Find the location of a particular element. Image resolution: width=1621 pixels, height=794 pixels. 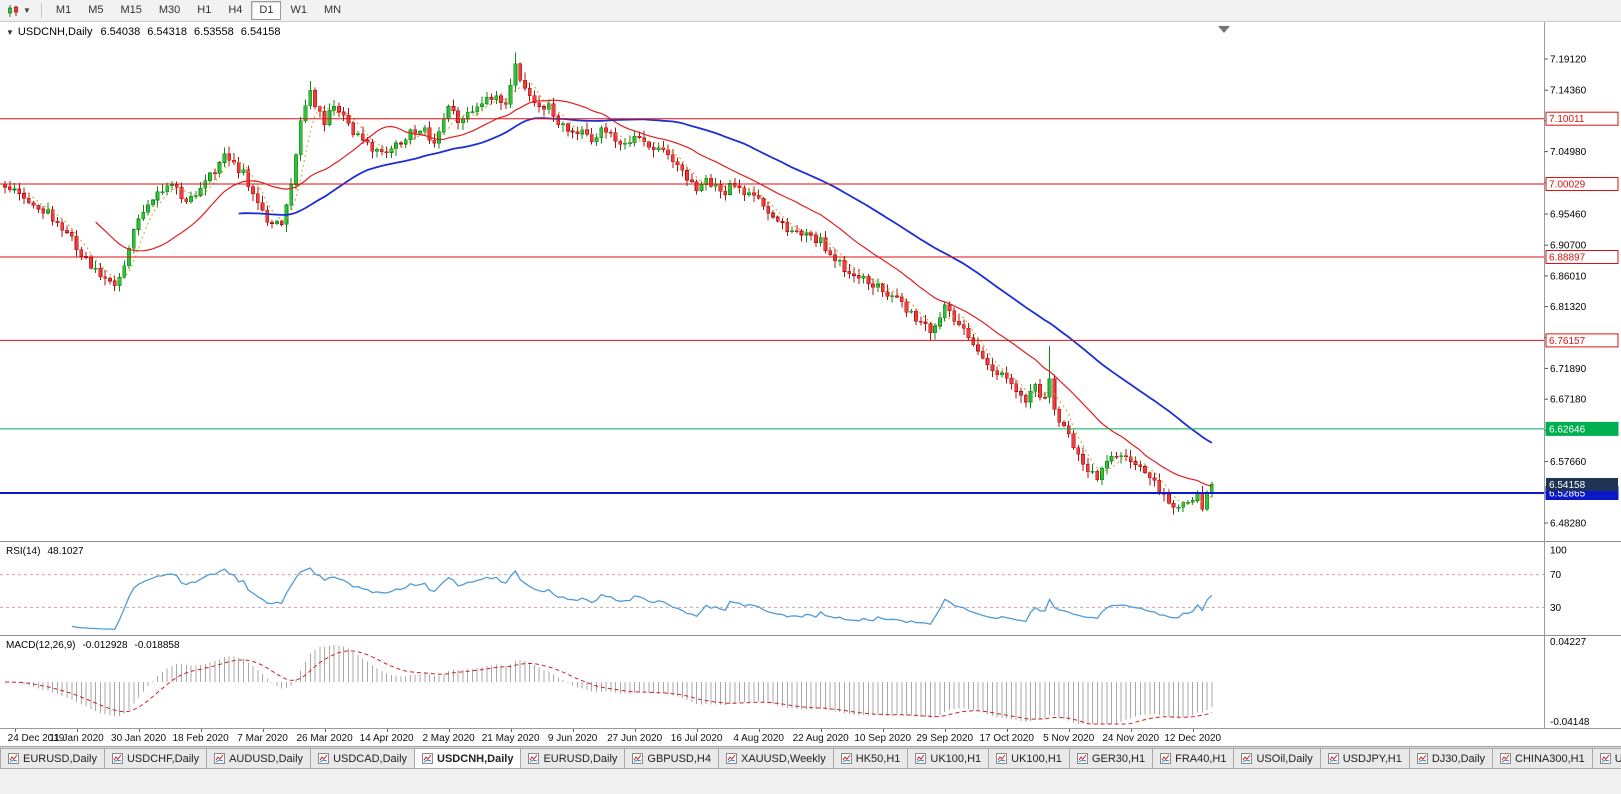

expander-icon: ▼ is located at coordinates (10, 32).